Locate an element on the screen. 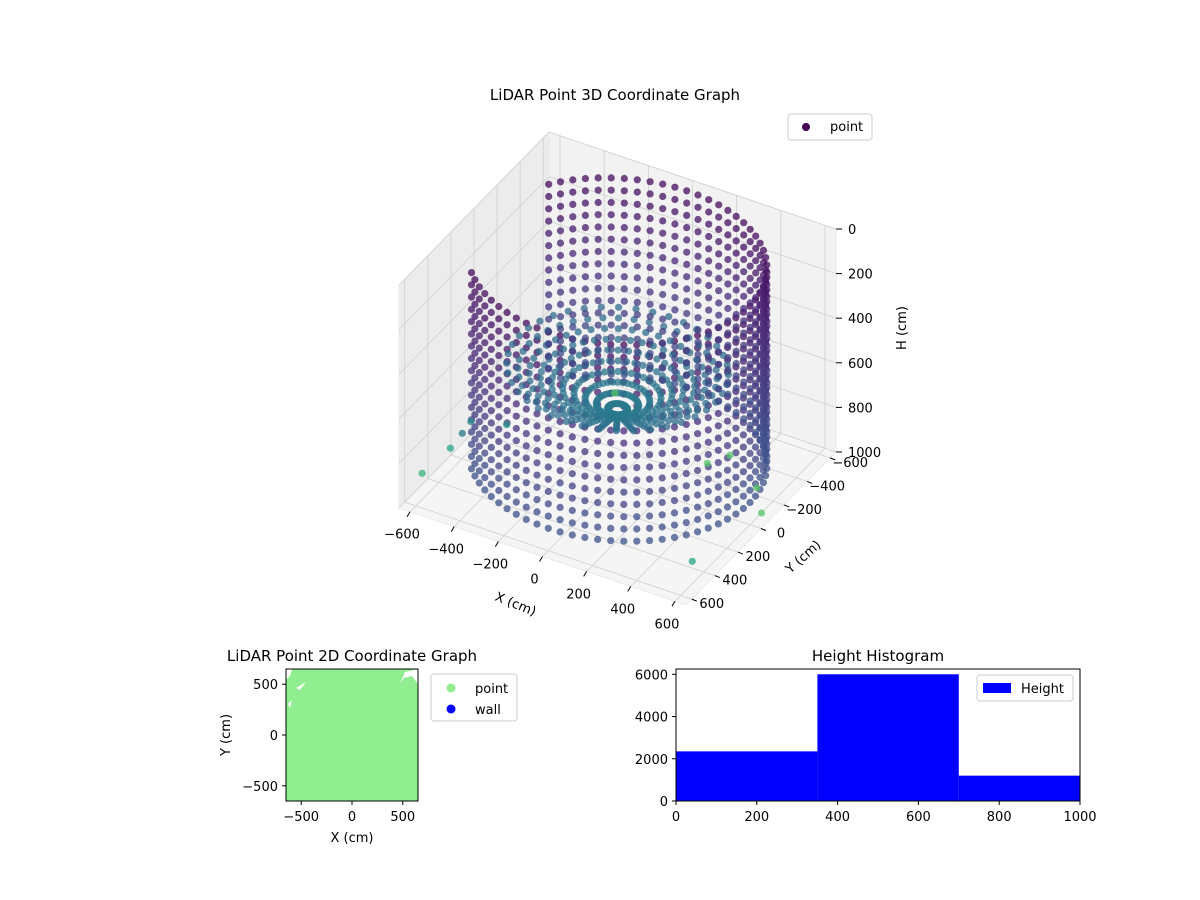 The height and width of the screenshot is (900, 1200). chart-2d-xlabel: X (cm) is located at coordinates (352, 838).